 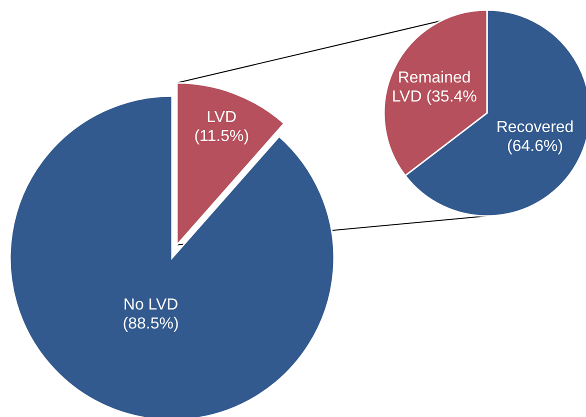 I want to click on slice-label: Remained LVD (35.4%, so click(x=434, y=88).